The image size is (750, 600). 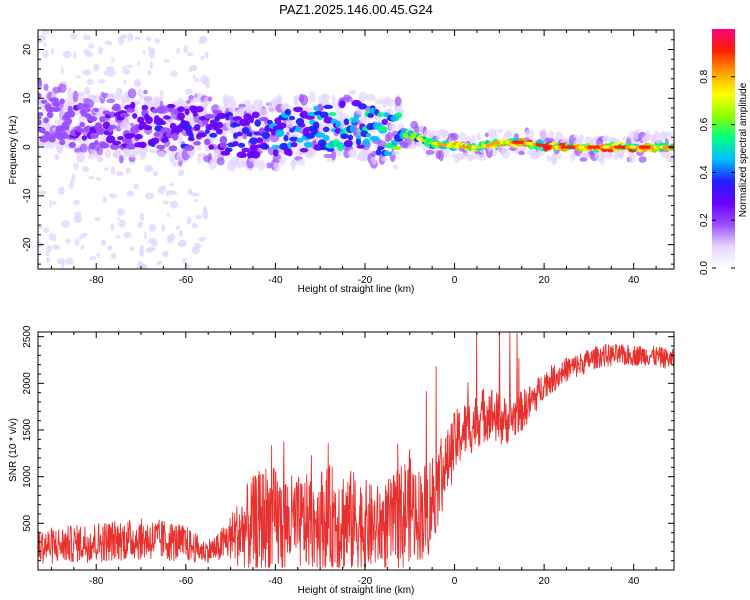 I want to click on spectrogram-xlabel: Height of straight line (km), so click(x=356, y=289).